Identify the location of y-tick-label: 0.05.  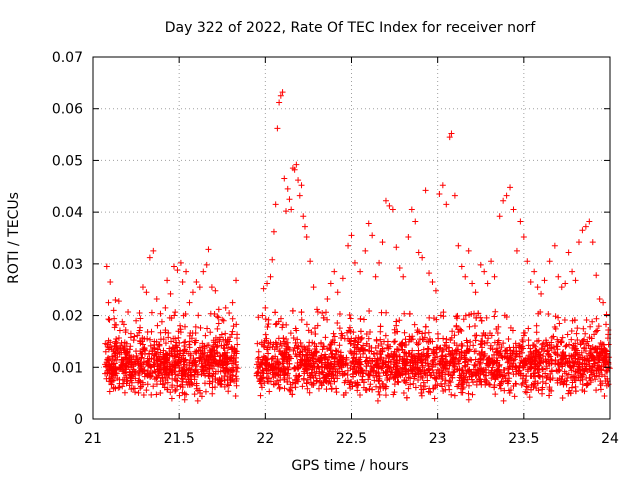
(67, 161).